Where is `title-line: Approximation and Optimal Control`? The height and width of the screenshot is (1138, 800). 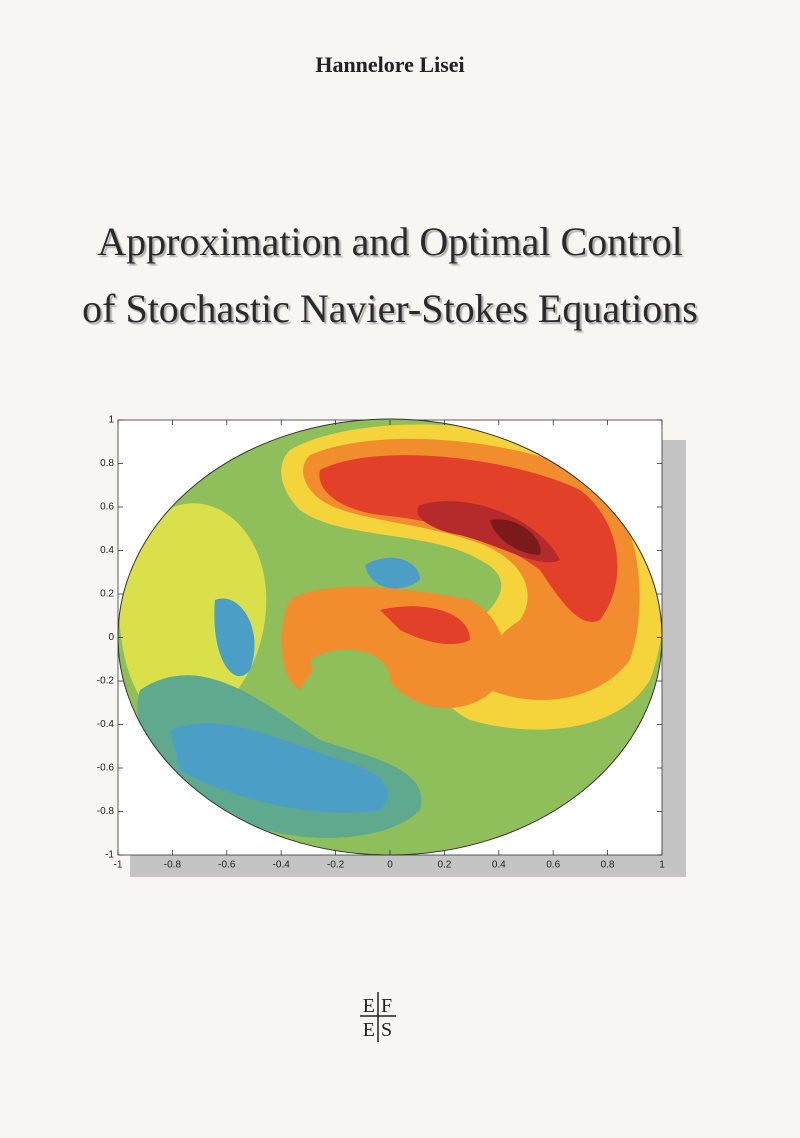 title-line: Approximation and Optimal Control is located at coordinates (390, 241).